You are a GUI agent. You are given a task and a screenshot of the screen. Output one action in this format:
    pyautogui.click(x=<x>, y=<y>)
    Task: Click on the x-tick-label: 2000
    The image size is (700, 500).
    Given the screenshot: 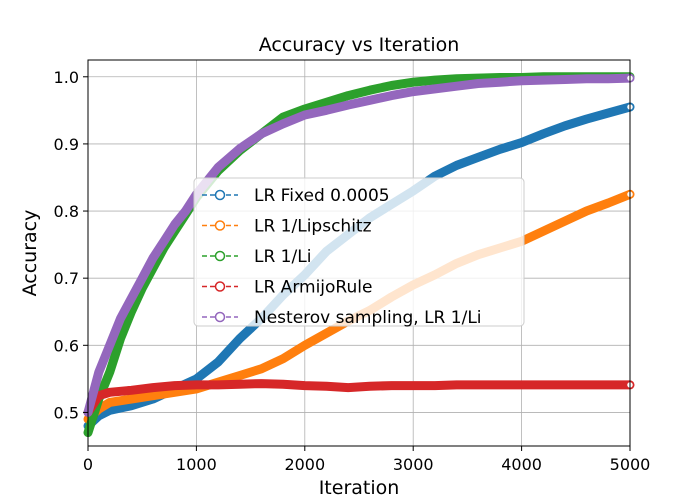 What is the action you would take?
    pyautogui.click(x=304, y=464)
    